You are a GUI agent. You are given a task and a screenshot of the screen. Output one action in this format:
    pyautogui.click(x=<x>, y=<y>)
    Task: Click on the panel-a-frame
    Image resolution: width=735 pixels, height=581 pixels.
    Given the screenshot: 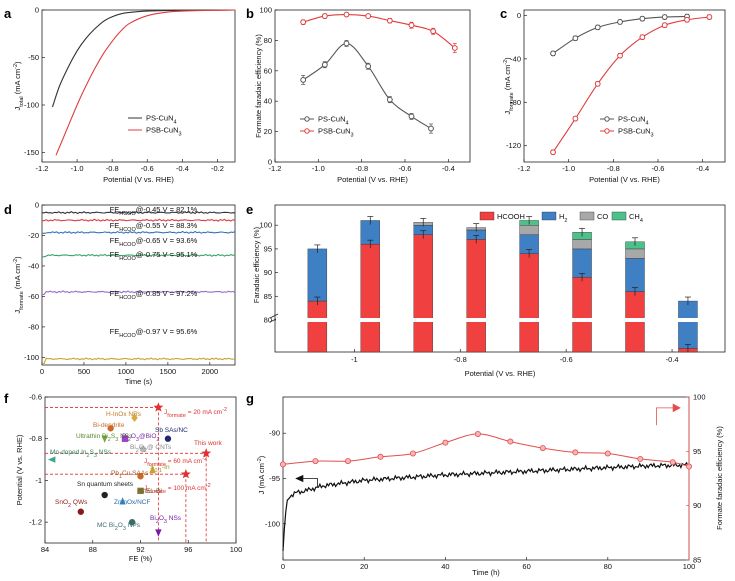 What is the action you would take?
    pyautogui.click(x=138, y=86)
    